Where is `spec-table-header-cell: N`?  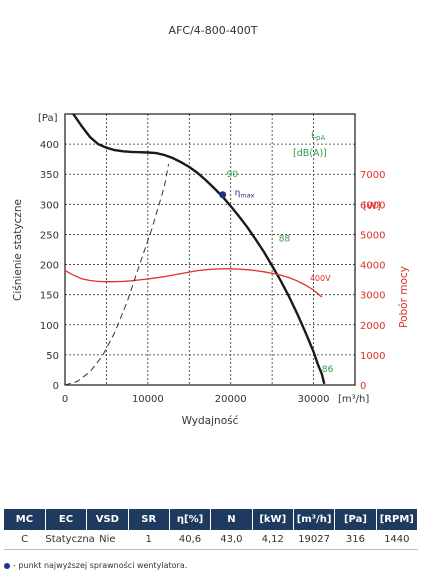 spec-table-header-cell: N is located at coordinates (231, 519).